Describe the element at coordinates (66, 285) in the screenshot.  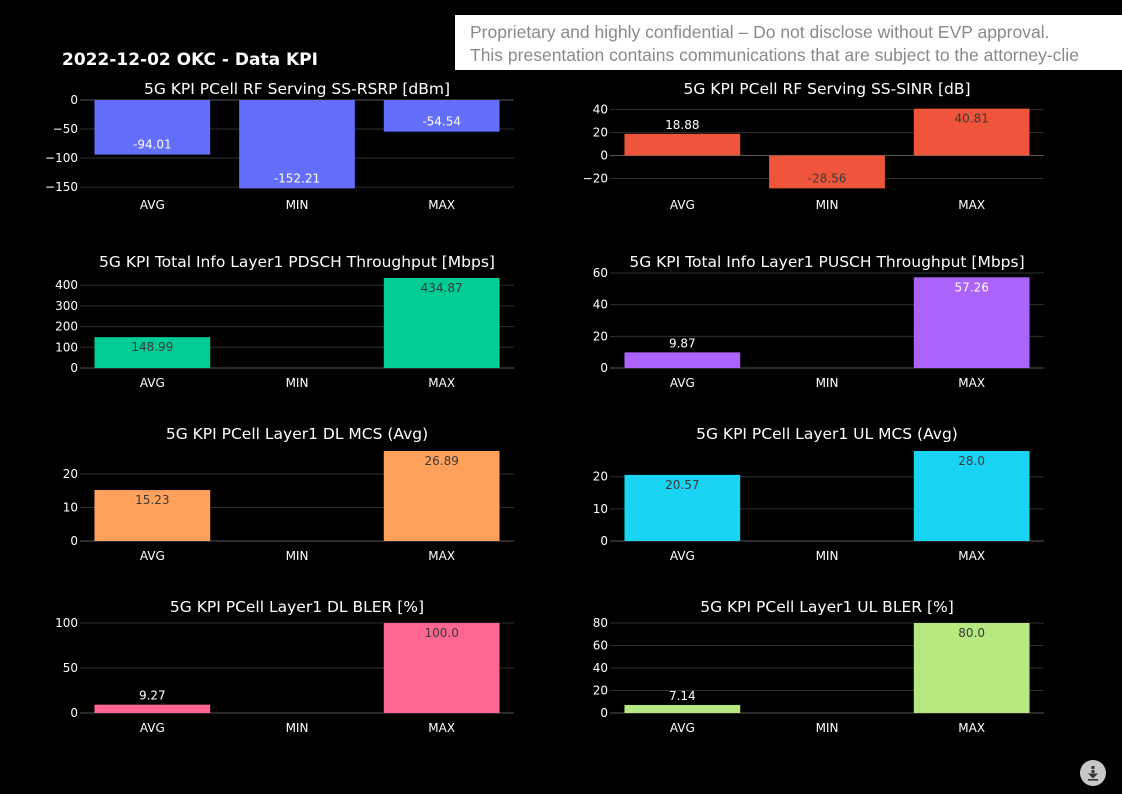
I see `y-tick-label: 400` at that location.